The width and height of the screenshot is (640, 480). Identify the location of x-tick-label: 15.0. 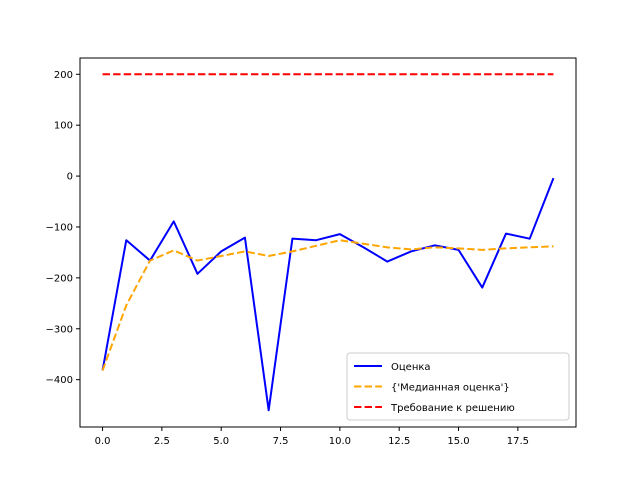
(458, 441).